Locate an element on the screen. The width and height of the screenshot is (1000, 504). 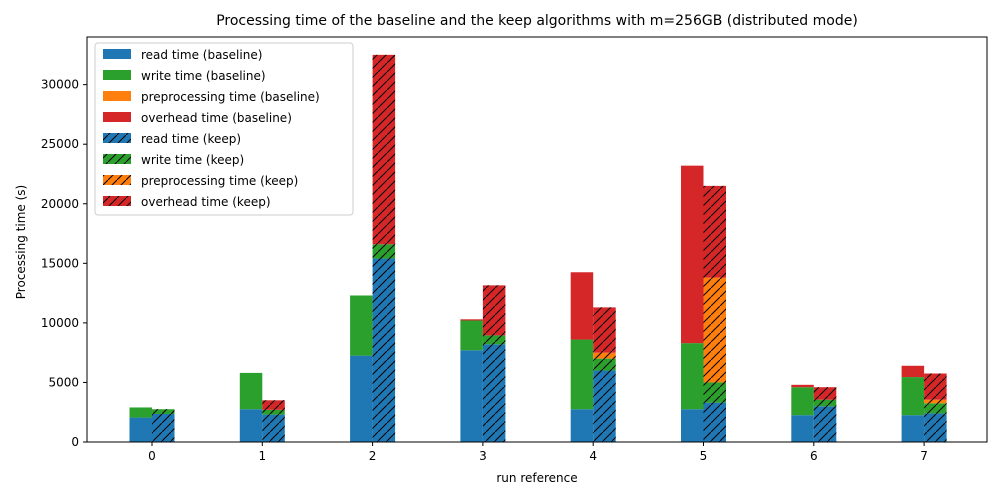
legend-label: preprocessing time (keep) is located at coordinates (219, 181).